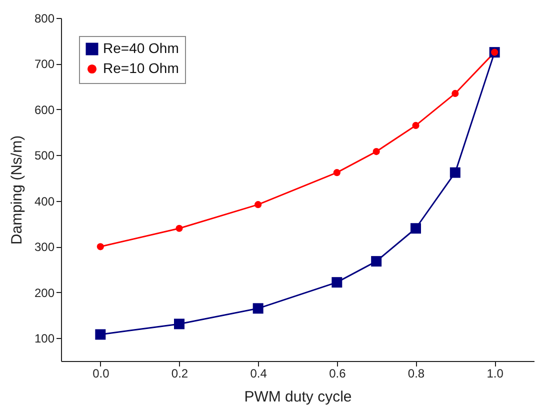 The width and height of the screenshot is (538, 410). Describe the element at coordinates (141, 68) in the screenshot. I see `legend-label: Re=10 Ohm` at that location.